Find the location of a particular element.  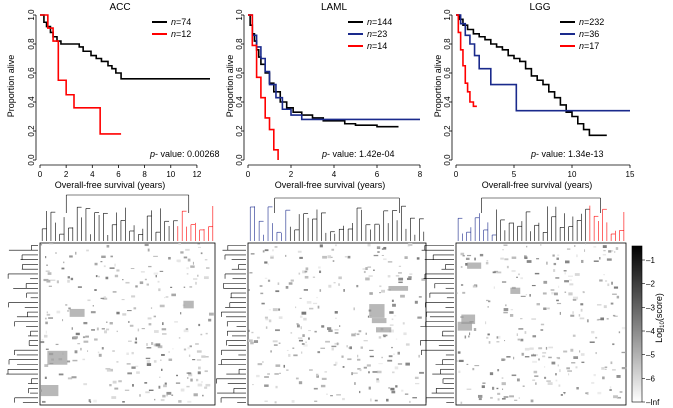

x-tick-label: 10 is located at coordinates (170, 174).